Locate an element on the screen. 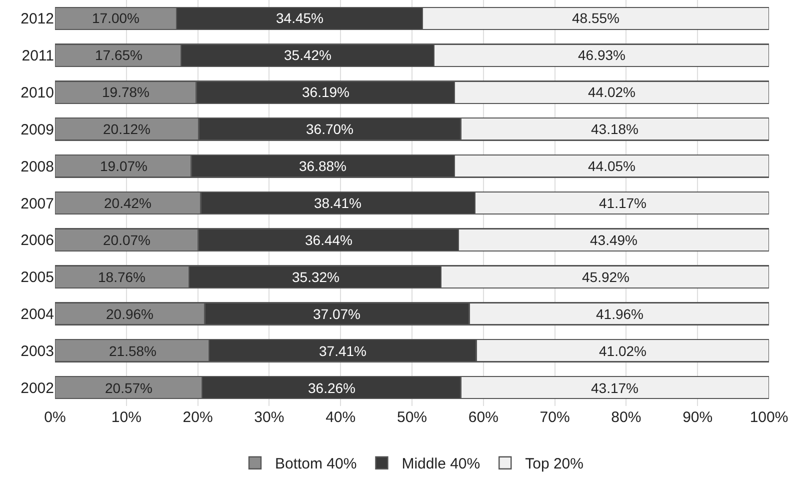 This screenshot has height=480, width=797. x-tick-label: 10% is located at coordinates (126, 417).